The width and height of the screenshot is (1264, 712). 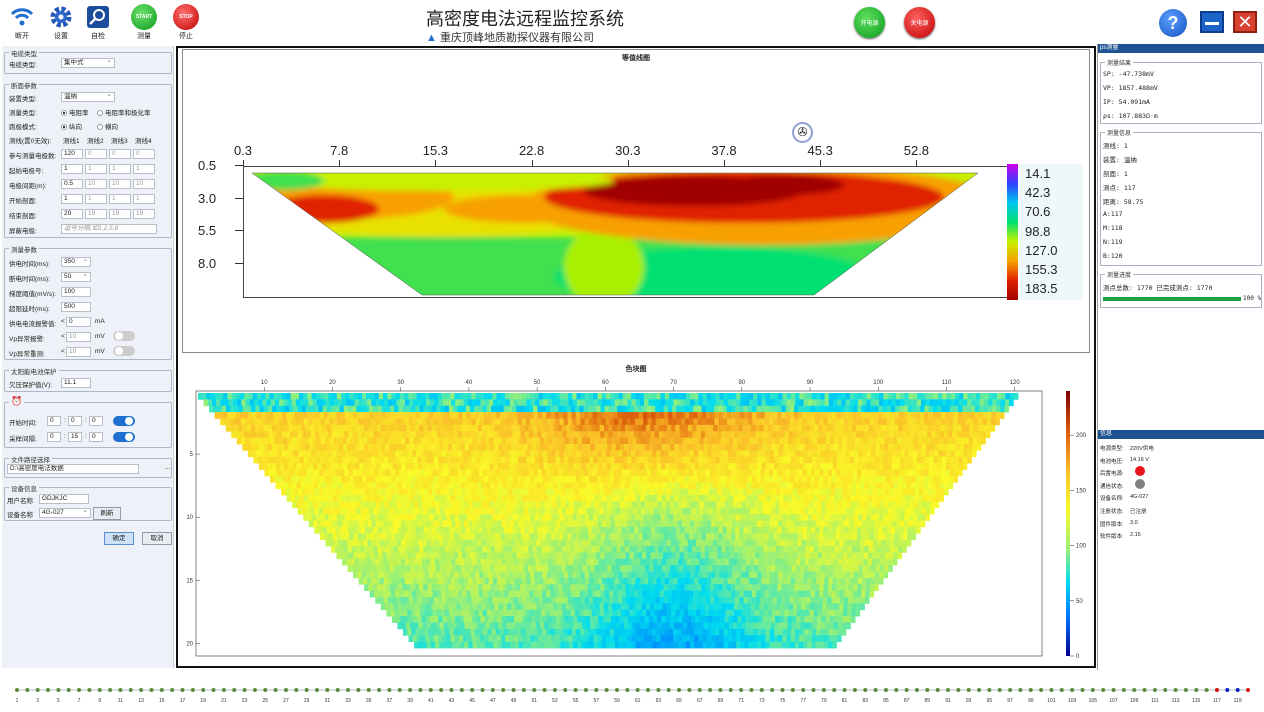 I want to click on file-path-input: D:\高密度电法数据, so click(x=73, y=469).